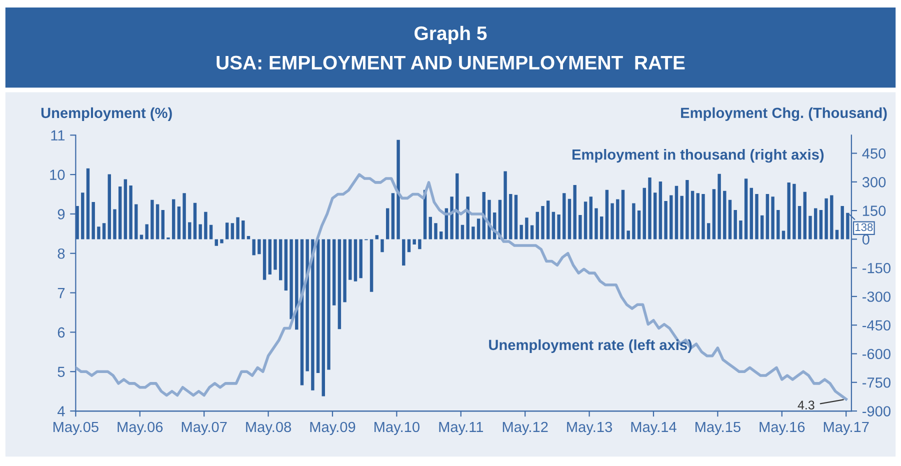 This screenshot has width=901, height=466. What do you see at coordinates (876, 268) in the screenshot?
I see `y2-tick-label: -150` at bounding box center [876, 268].